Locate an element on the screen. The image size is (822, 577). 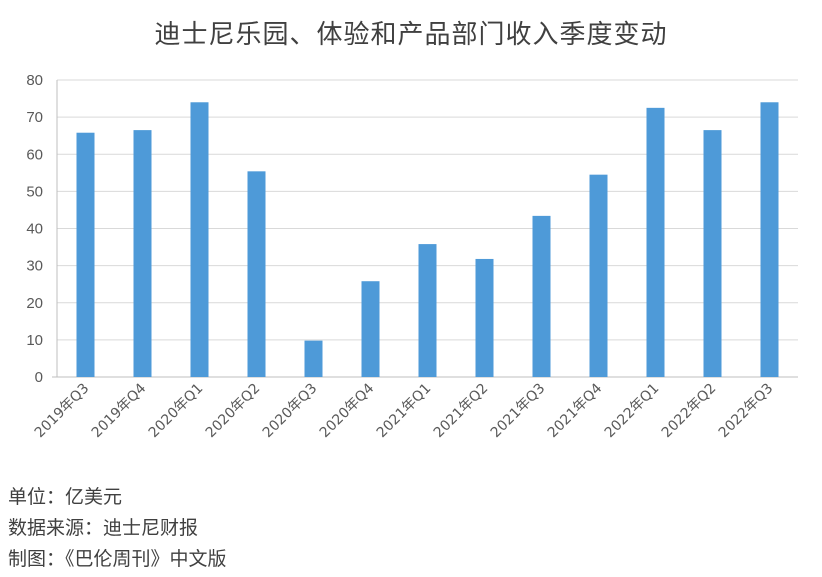
x-tick-label: 2021年Q3 is located at coordinates (518, 411).